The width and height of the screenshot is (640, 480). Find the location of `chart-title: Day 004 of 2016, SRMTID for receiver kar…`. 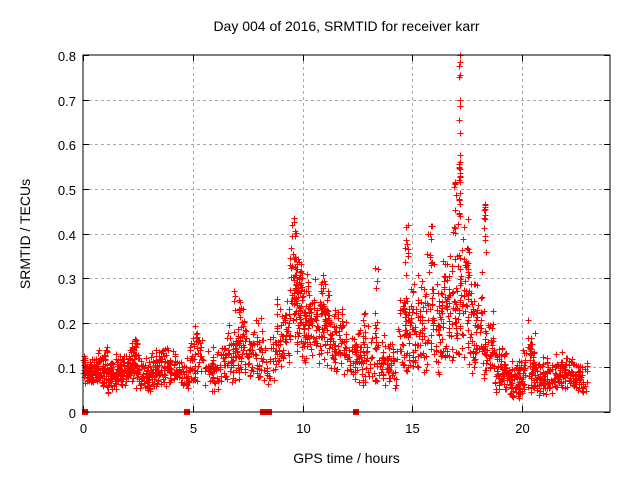

chart-title: Day 004 of 2016, SRMTID for receiver kar… is located at coordinates (346, 26).